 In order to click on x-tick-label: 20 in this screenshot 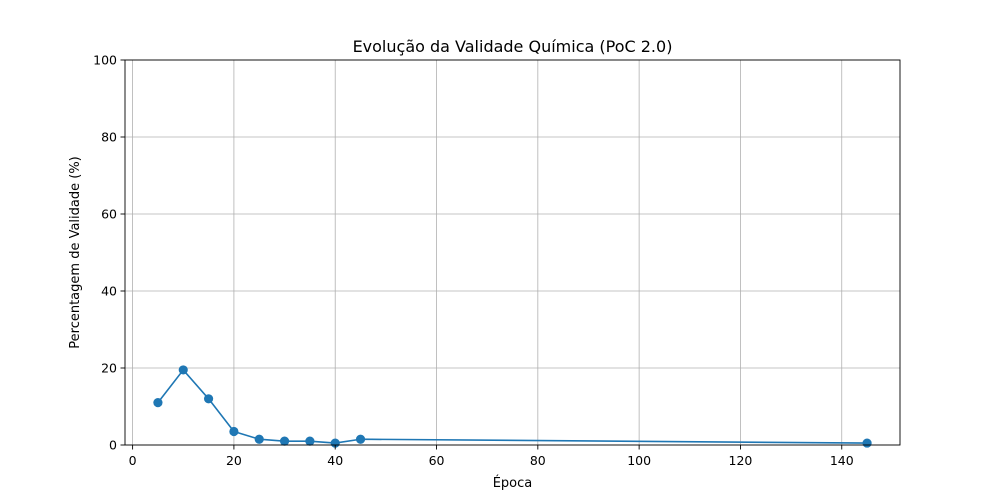, I will do `click(234, 460)`.